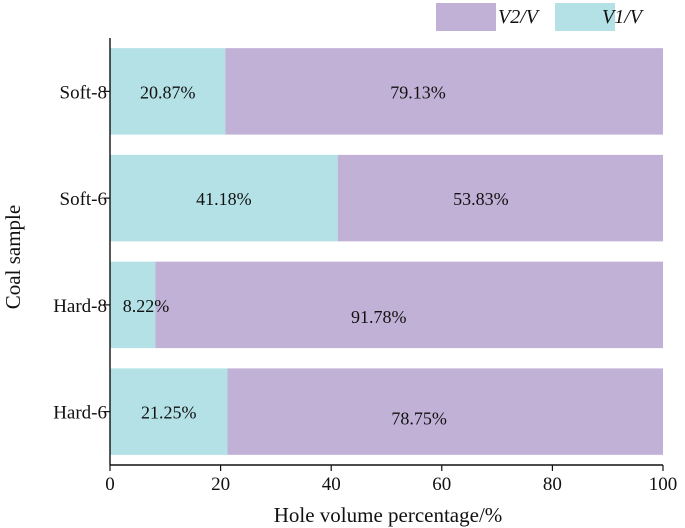 The width and height of the screenshot is (685, 528). I want to click on x-tick-label-40: 40, so click(331, 484).